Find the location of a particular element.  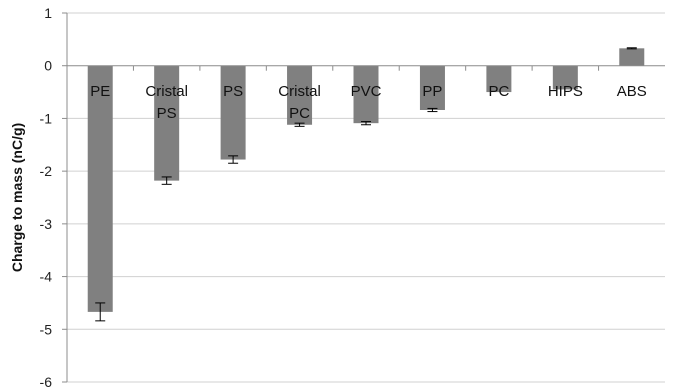

y-axis-title: Charge to mass (nC/g) is located at coordinates (17, 197).